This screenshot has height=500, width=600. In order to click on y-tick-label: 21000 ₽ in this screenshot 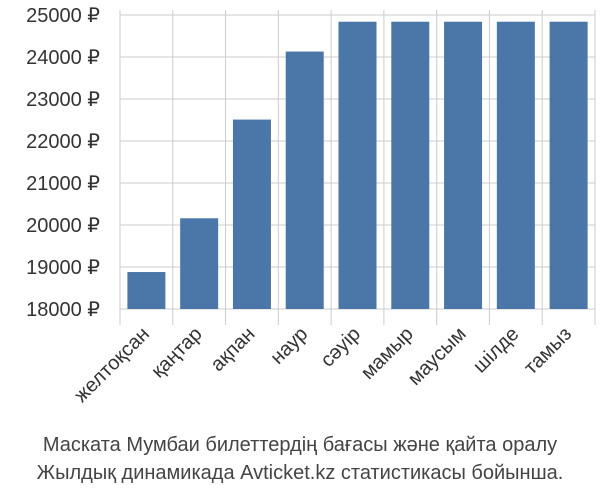, I will do `click(63, 184)`.